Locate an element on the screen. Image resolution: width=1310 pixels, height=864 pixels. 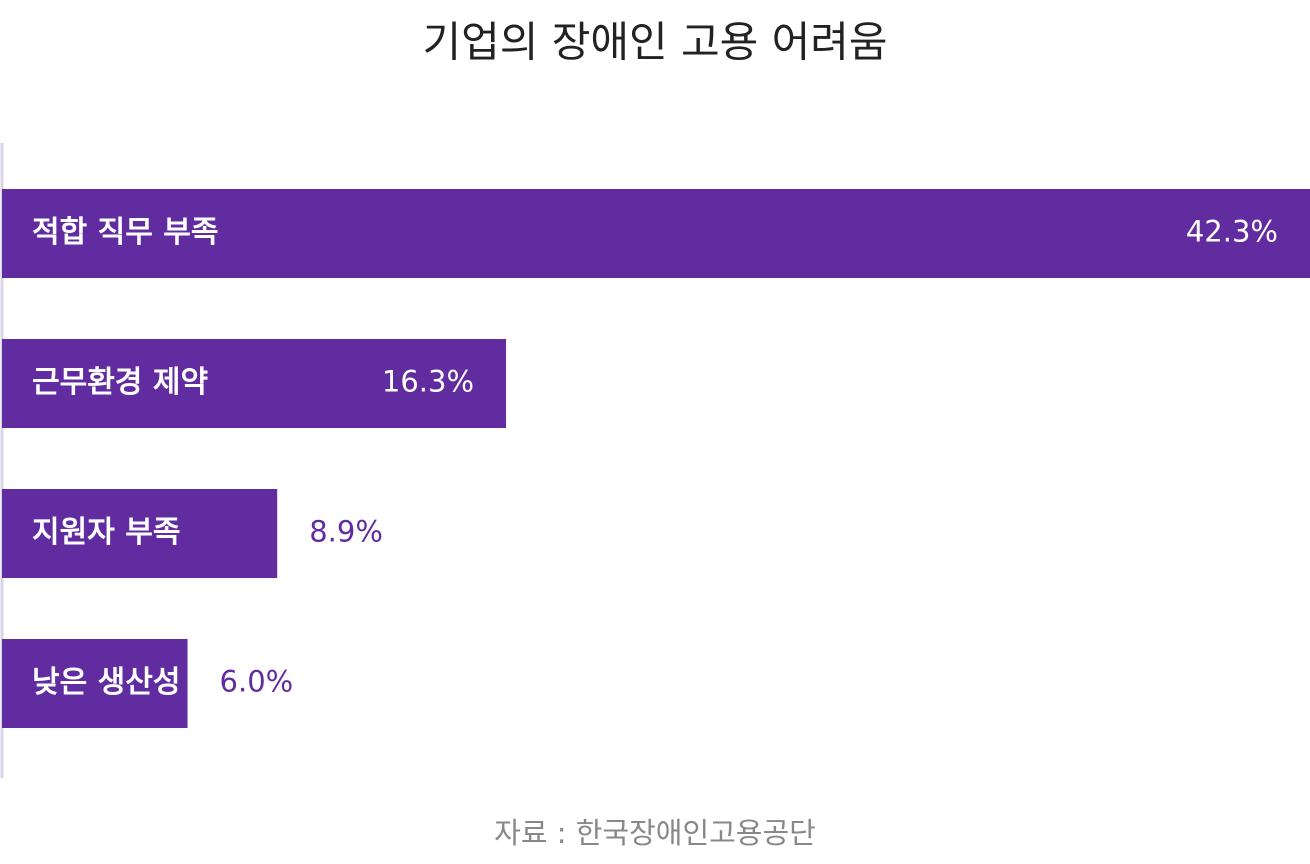
chart-title: 기업의 장애인 고용 어려움 is located at coordinates (654, 42).